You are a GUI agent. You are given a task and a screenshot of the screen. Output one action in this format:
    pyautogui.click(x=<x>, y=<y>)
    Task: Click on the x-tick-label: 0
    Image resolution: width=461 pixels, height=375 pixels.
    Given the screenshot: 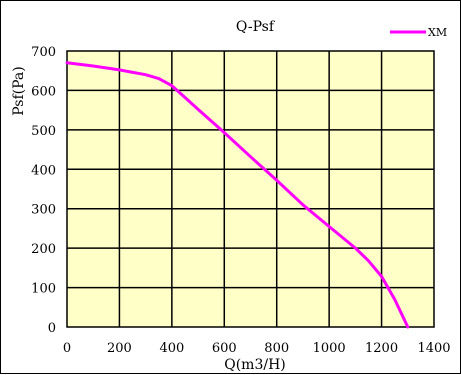 What is the action you would take?
    pyautogui.click(x=67, y=348)
    